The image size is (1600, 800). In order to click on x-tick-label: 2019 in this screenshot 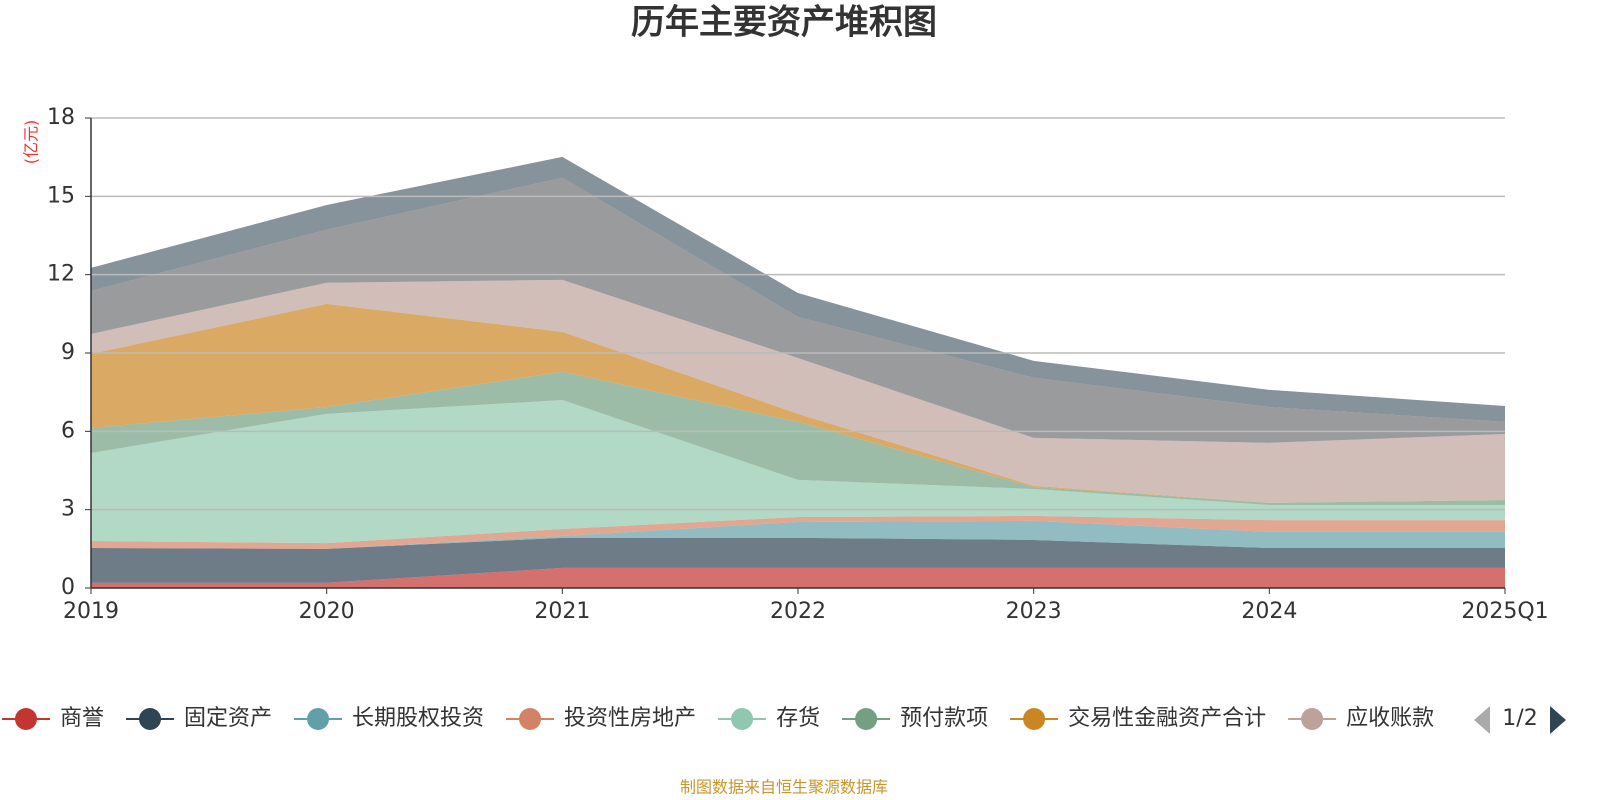, I will do `click(91, 611)`.